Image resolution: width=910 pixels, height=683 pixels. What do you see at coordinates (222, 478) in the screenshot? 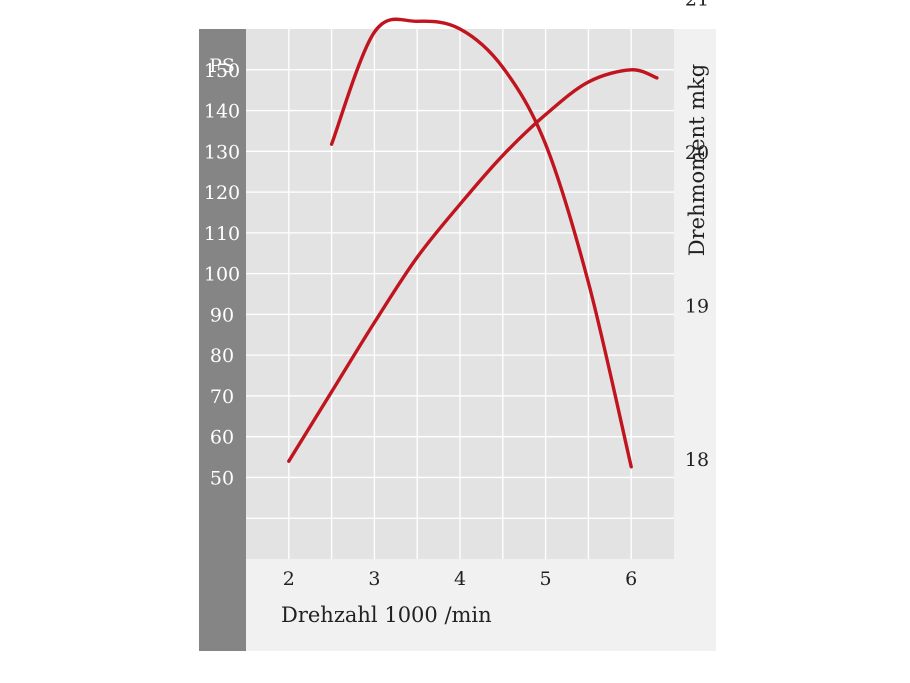
I see `y-left-tick-label: 50` at bounding box center [222, 478].